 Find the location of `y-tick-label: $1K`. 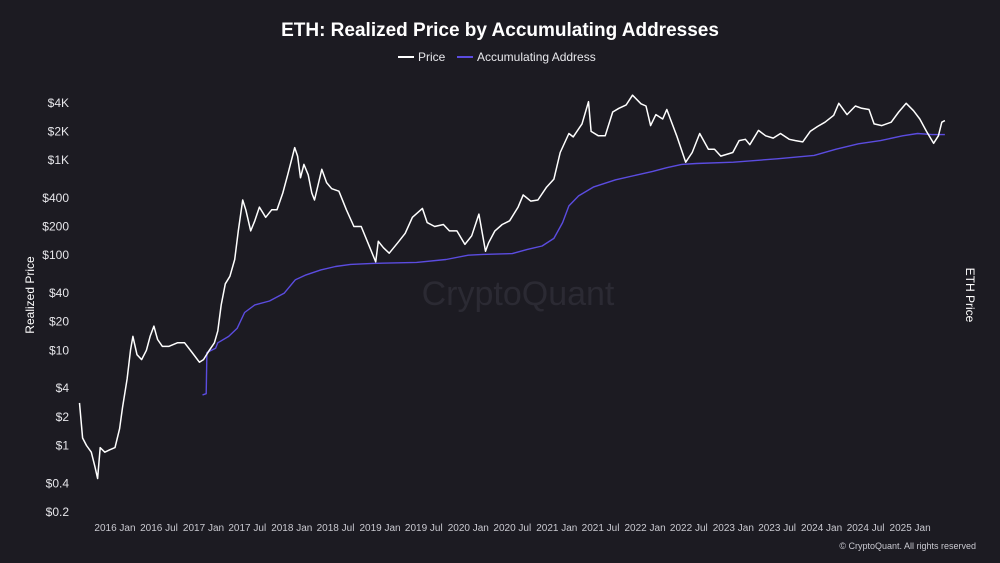

y-tick-label: $1K is located at coordinates (58, 160).